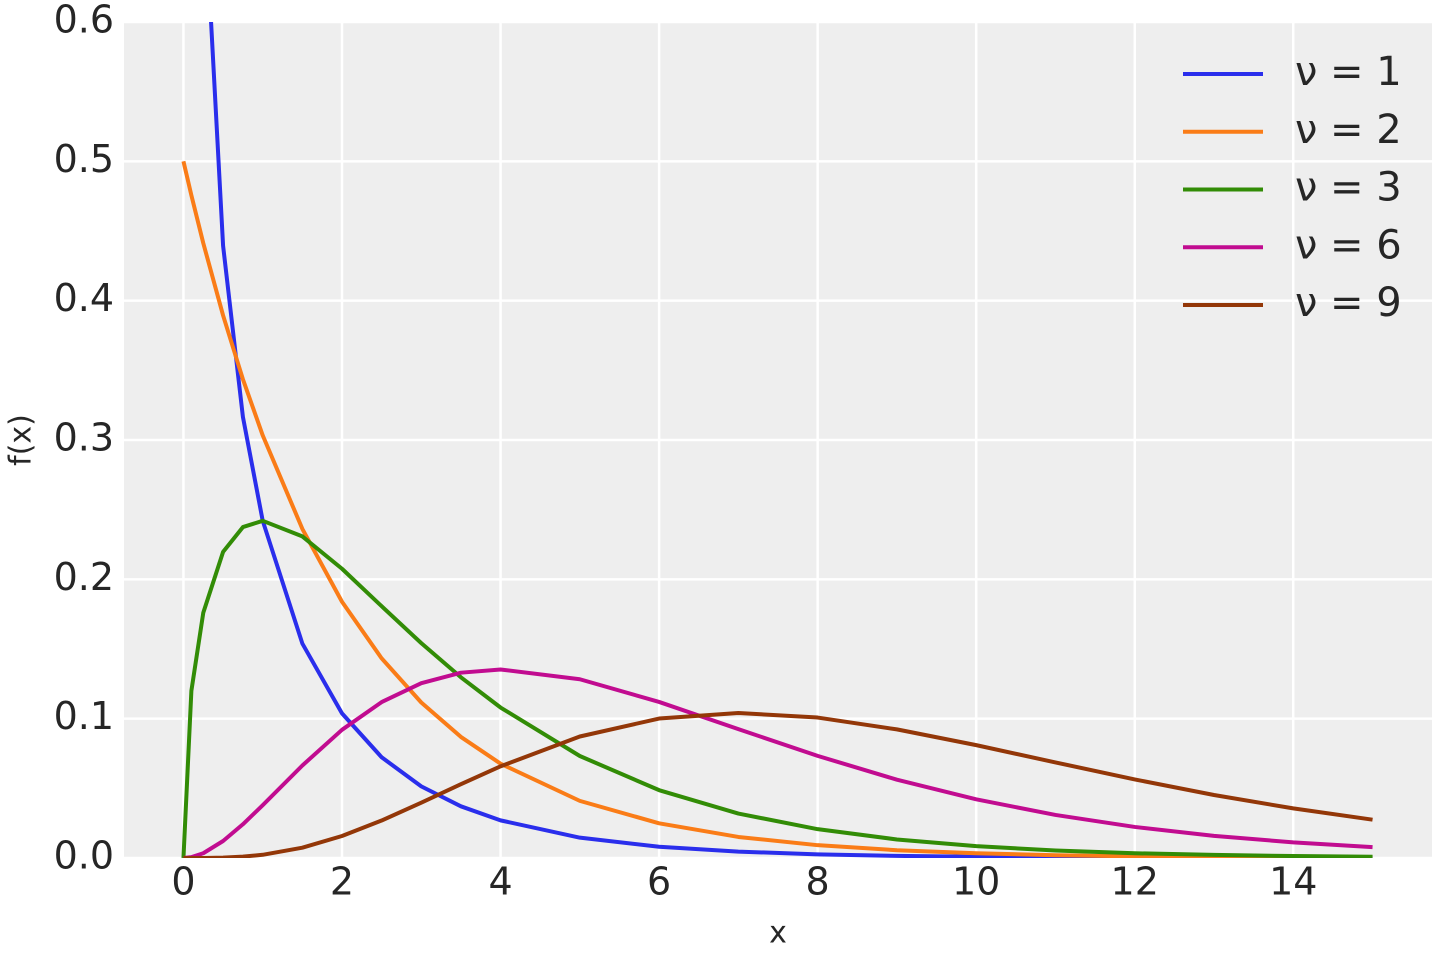  Describe the element at coordinates (84, 716) in the screenshot. I see `y-tick-label: 0.1` at that location.